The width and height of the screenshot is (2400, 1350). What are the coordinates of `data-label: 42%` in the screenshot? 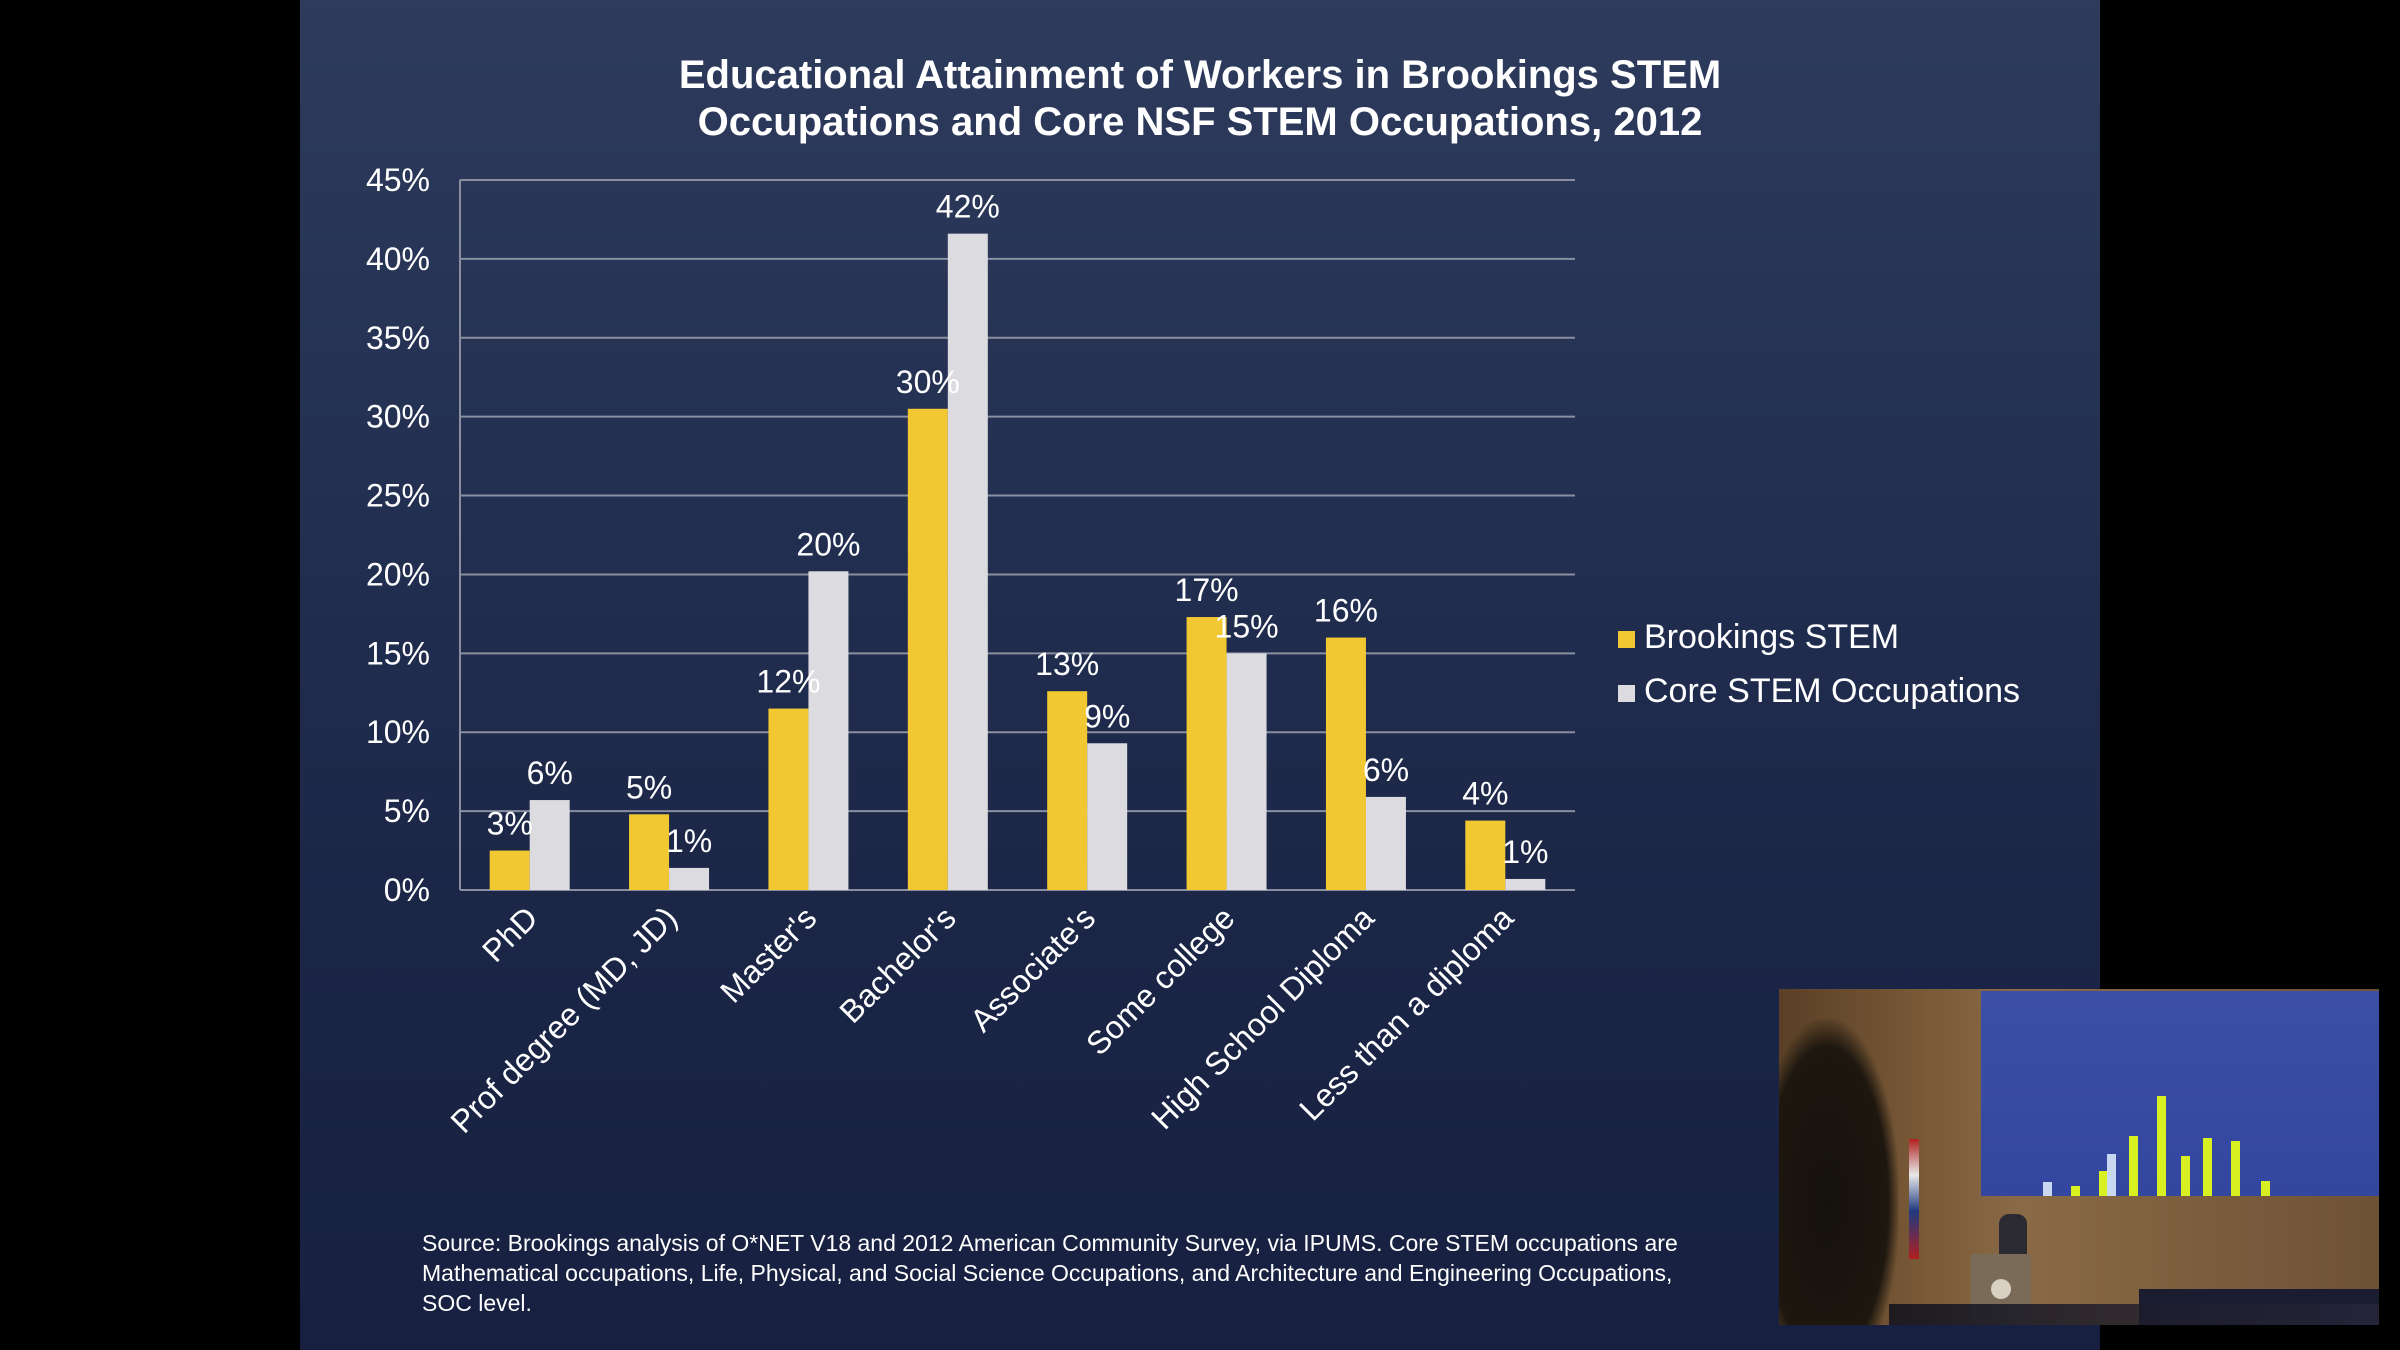 It's located at (968, 207).